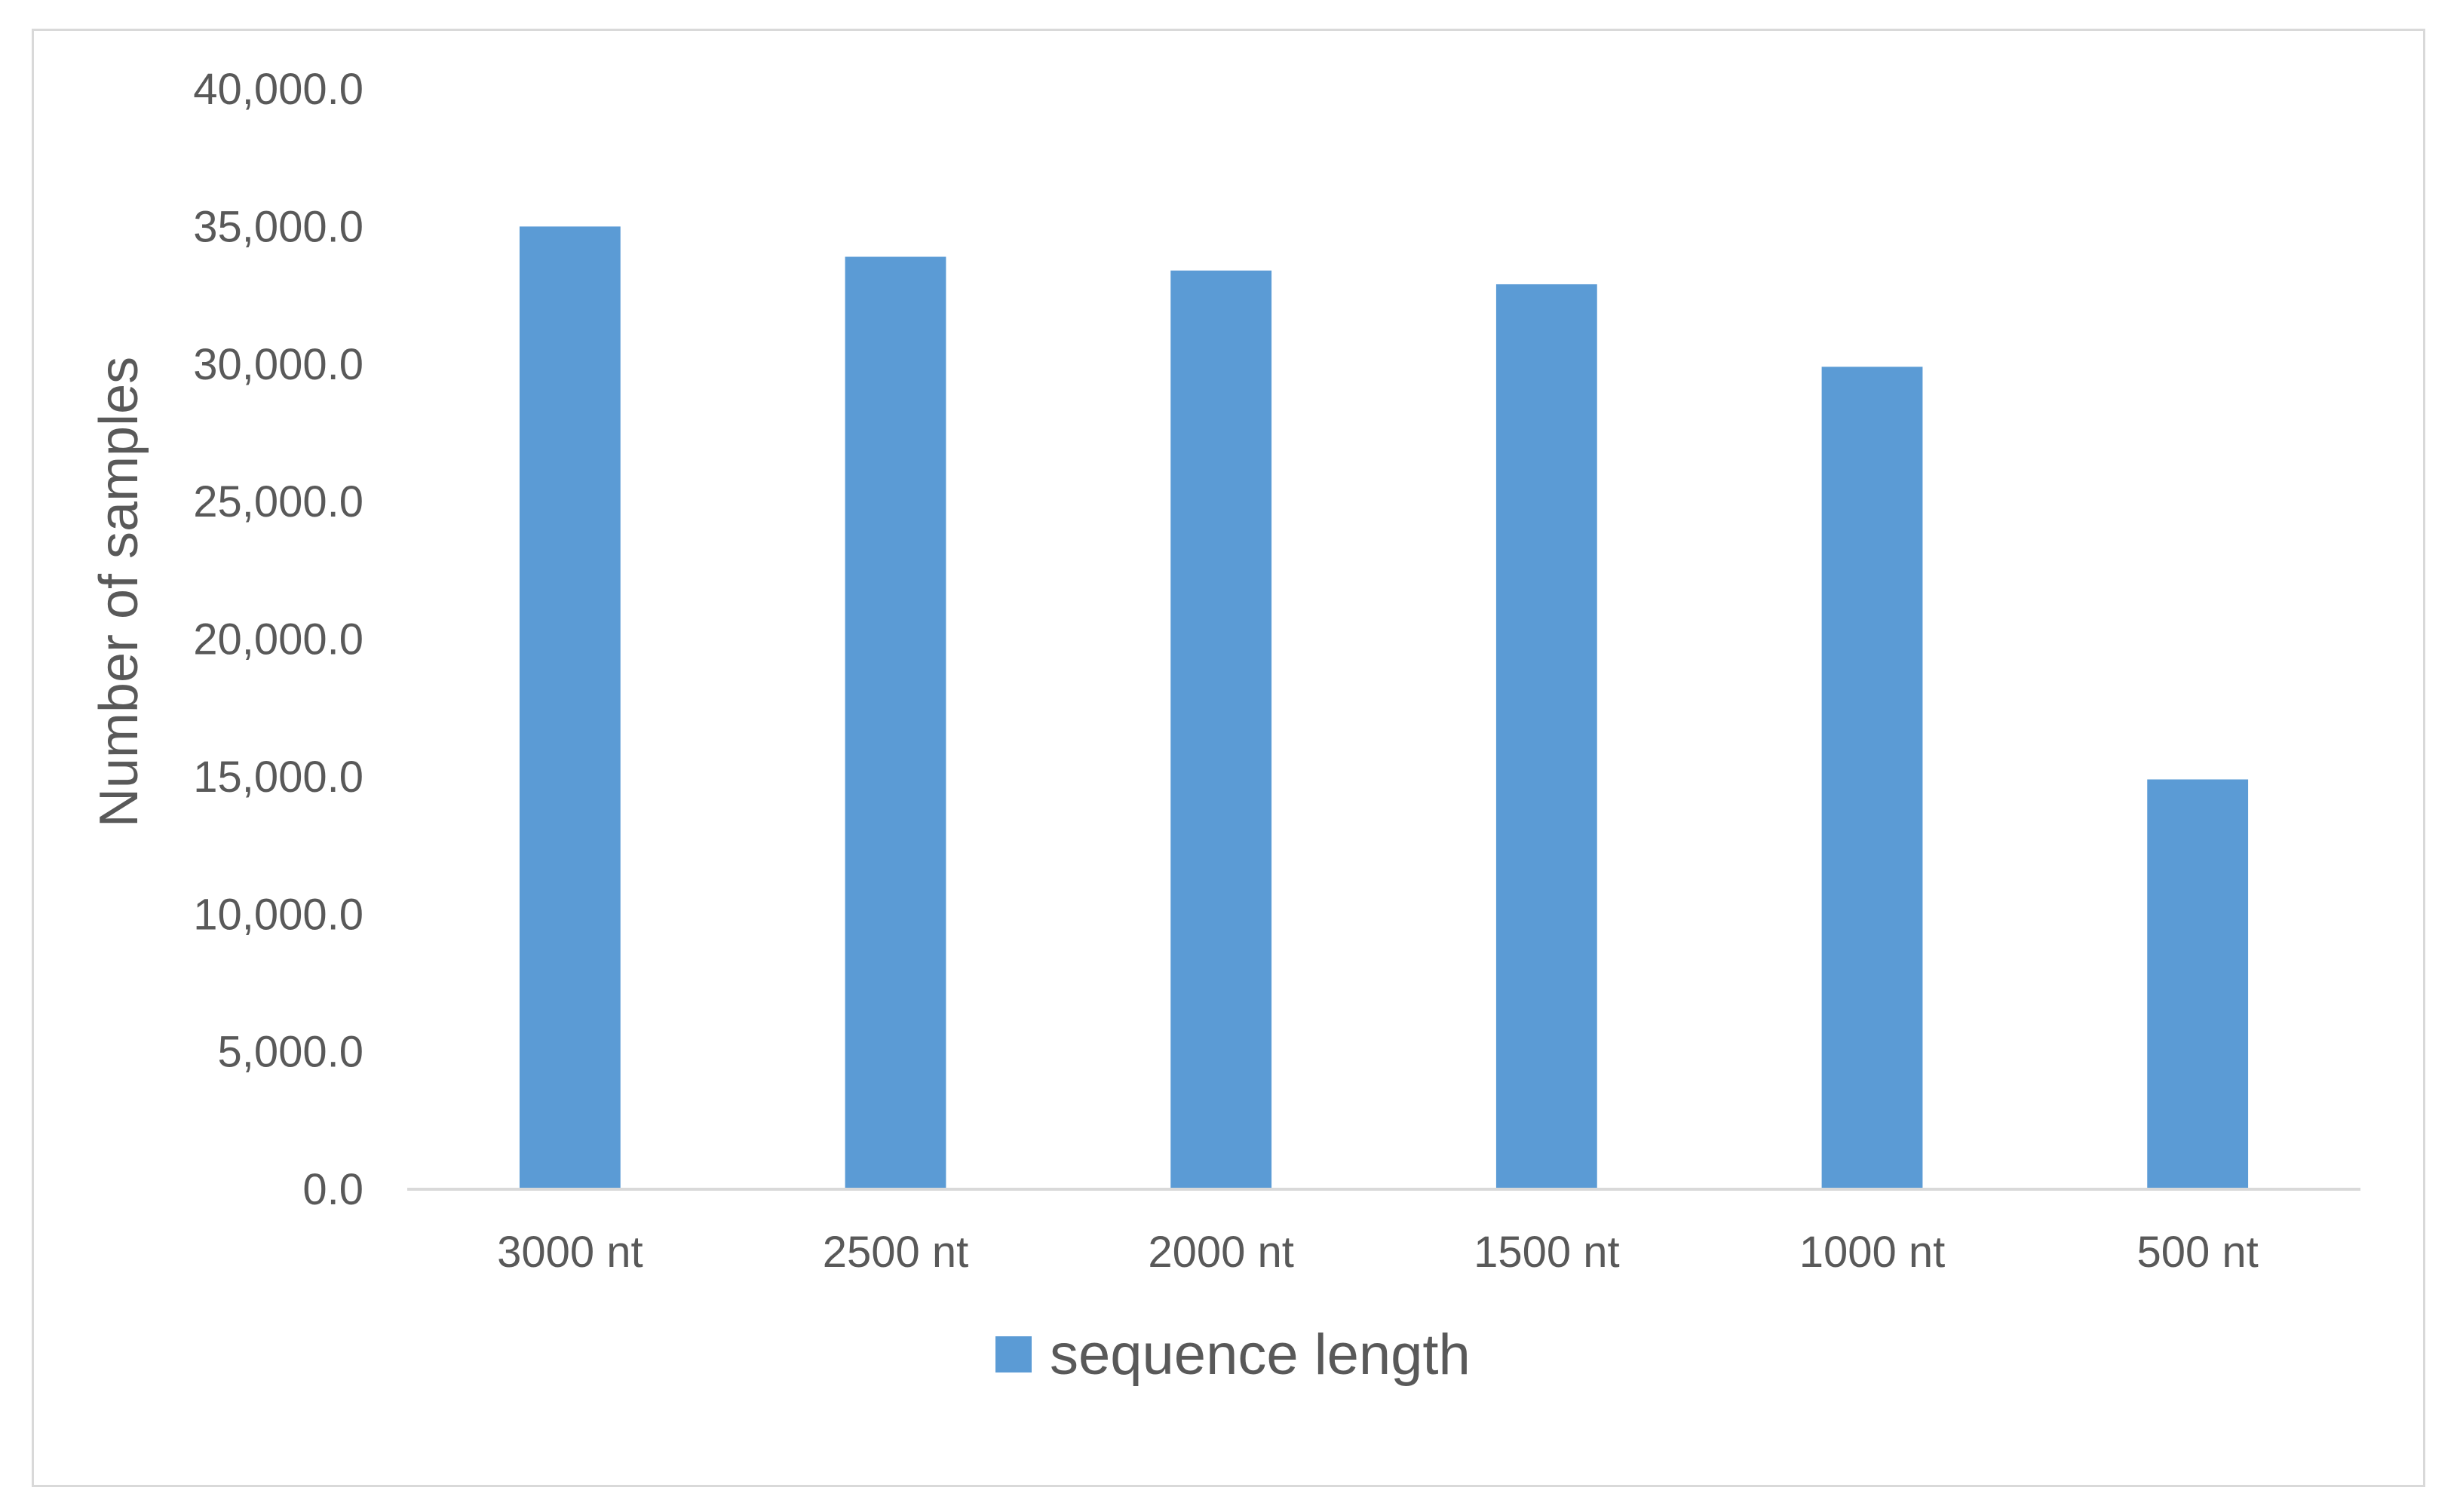 This screenshot has height=1512, width=2460. What do you see at coordinates (896, 1252) in the screenshot?
I see `x-tick-label: 2500 nt` at bounding box center [896, 1252].